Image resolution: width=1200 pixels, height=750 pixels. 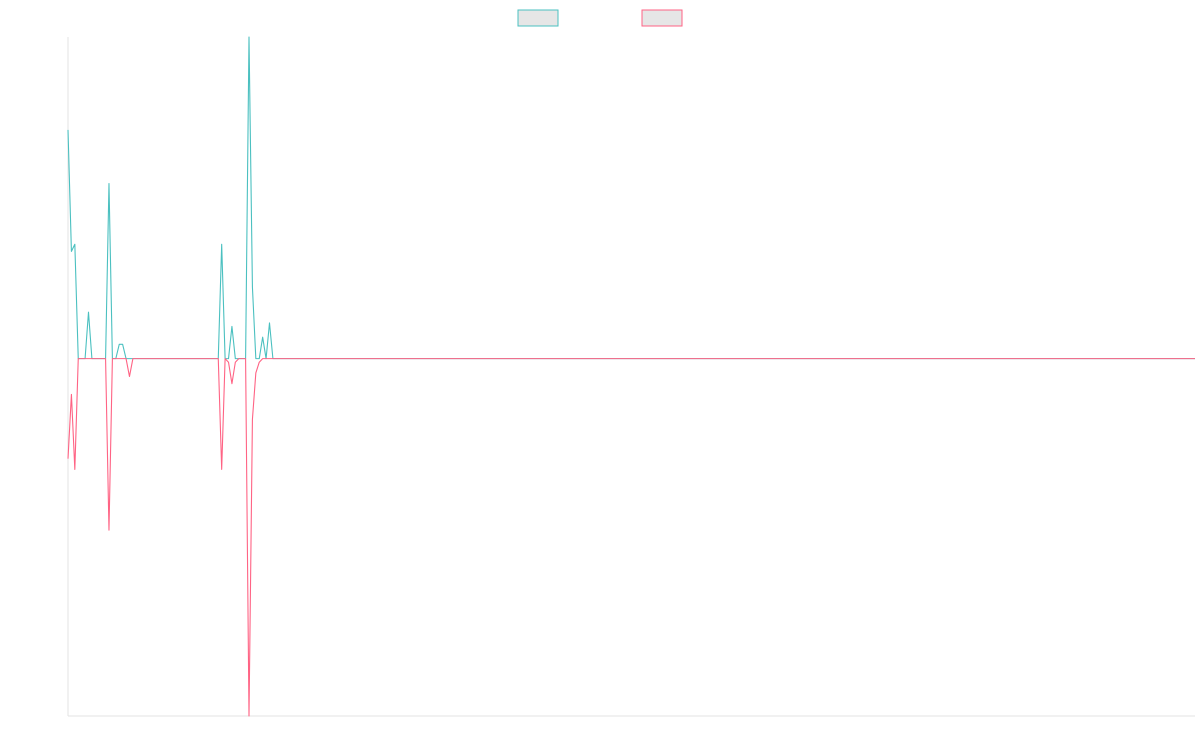 What do you see at coordinates (600, 18) in the screenshot?
I see `legend` at bounding box center [600, 18].